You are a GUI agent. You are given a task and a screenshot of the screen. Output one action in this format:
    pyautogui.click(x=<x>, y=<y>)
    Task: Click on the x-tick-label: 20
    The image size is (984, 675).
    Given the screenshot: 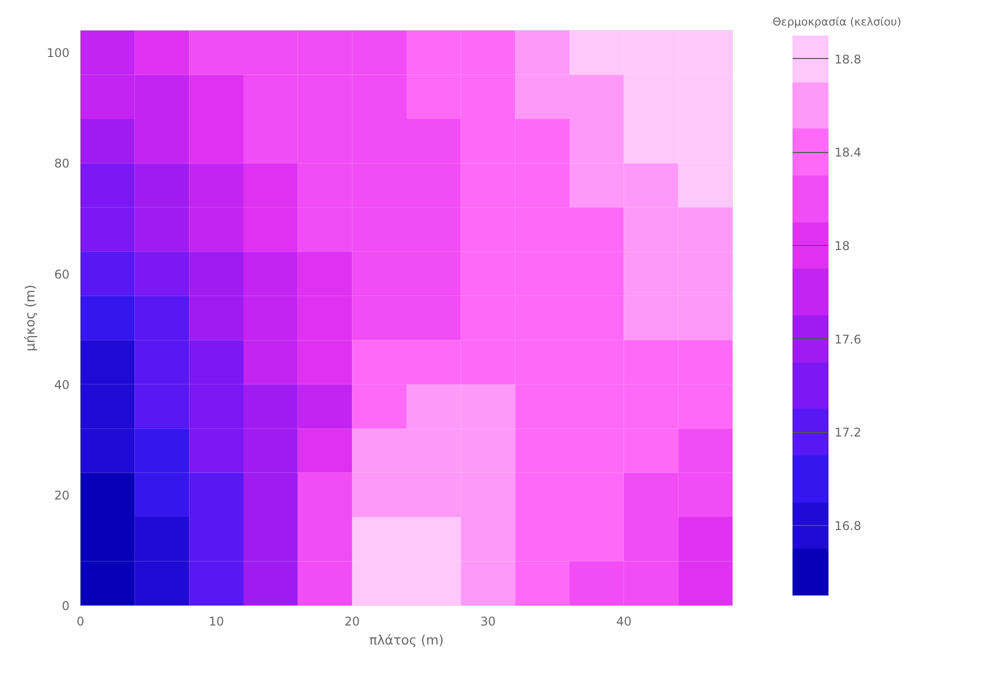 What is the action you would take?
    pyautogui.click(x=352, y=621)
    